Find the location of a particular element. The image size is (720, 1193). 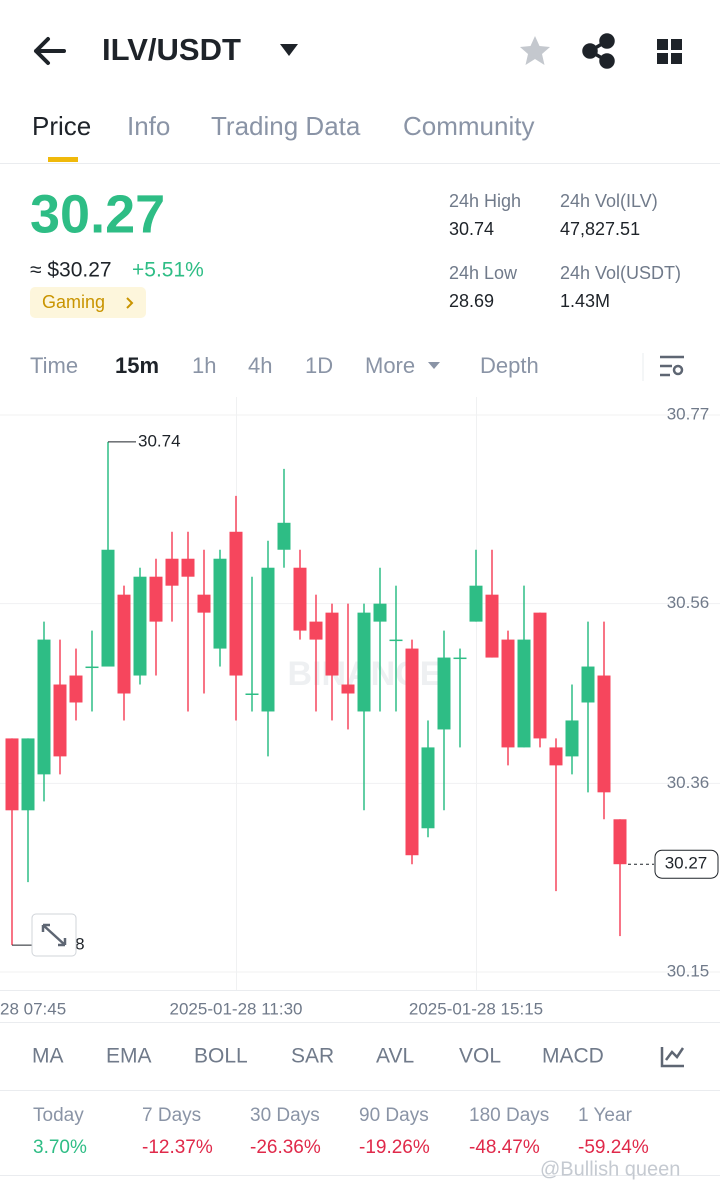

performance-label: 7 Days is located at coordinates (171, 1115).